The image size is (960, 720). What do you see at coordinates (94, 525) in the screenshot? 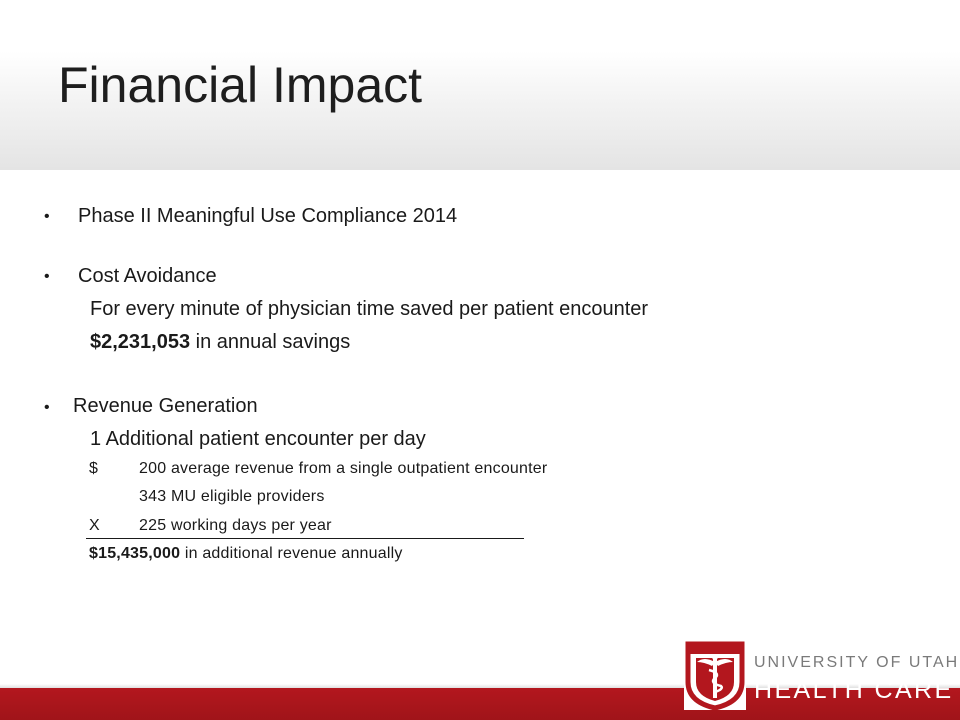
I see `calc-symbol: X` at bounding box center [94, 525].